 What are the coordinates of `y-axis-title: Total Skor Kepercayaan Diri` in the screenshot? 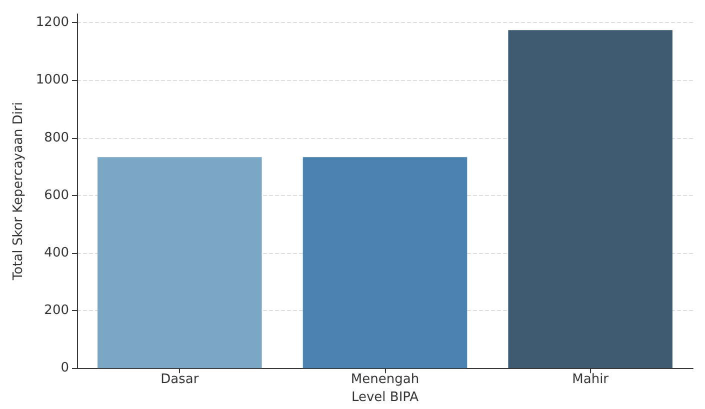 It's located at (18, 192).